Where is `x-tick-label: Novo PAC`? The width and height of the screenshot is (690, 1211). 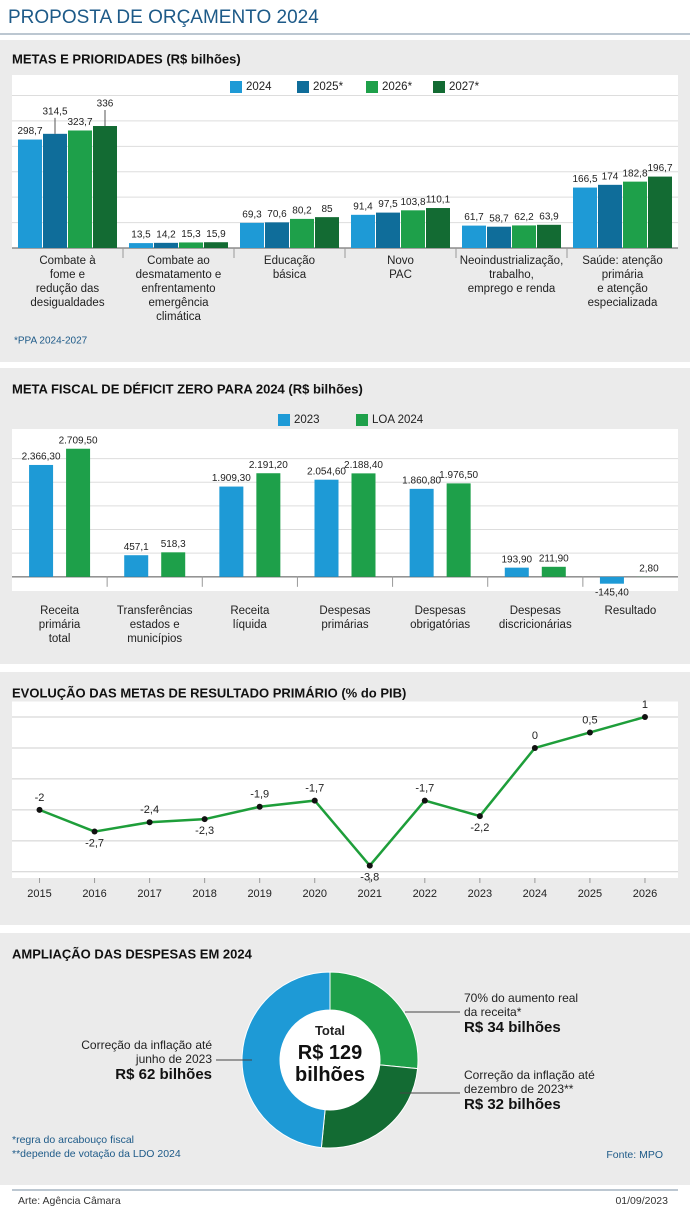
x-tick-label: Novo PAC is located at coordinates (400, 268).